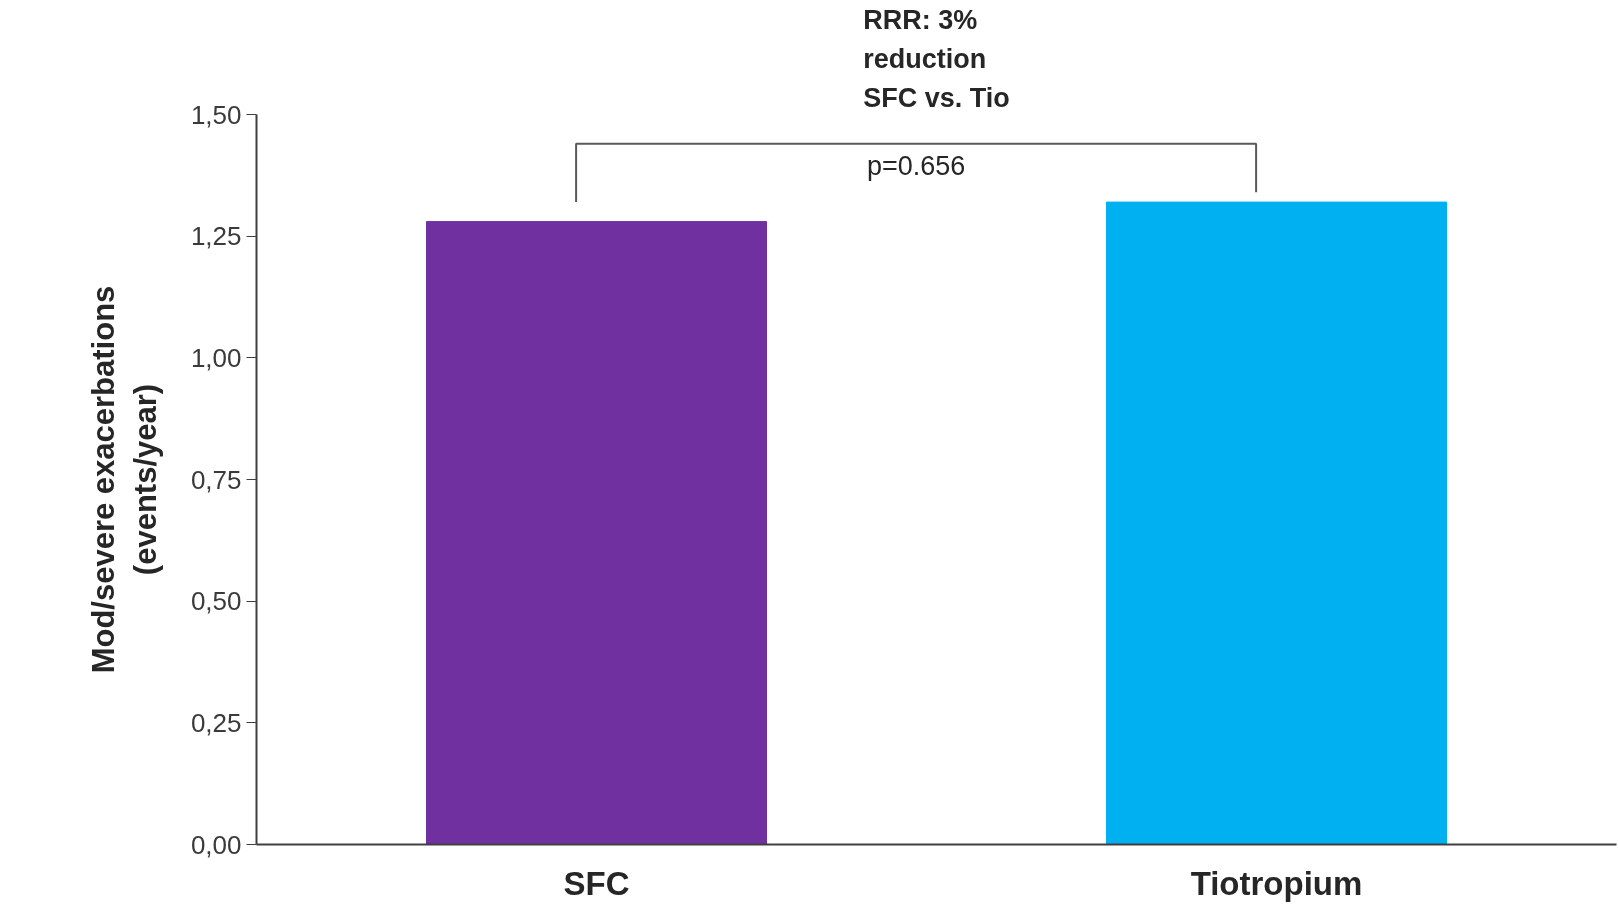 The width and height of the screenshot is (1618, 908). What do you see at coordinates (124, 479) in the screenshot?
I see `y-axis-title: Mod/severe exacerbations (events/year)` at bounding box center [124, 479].